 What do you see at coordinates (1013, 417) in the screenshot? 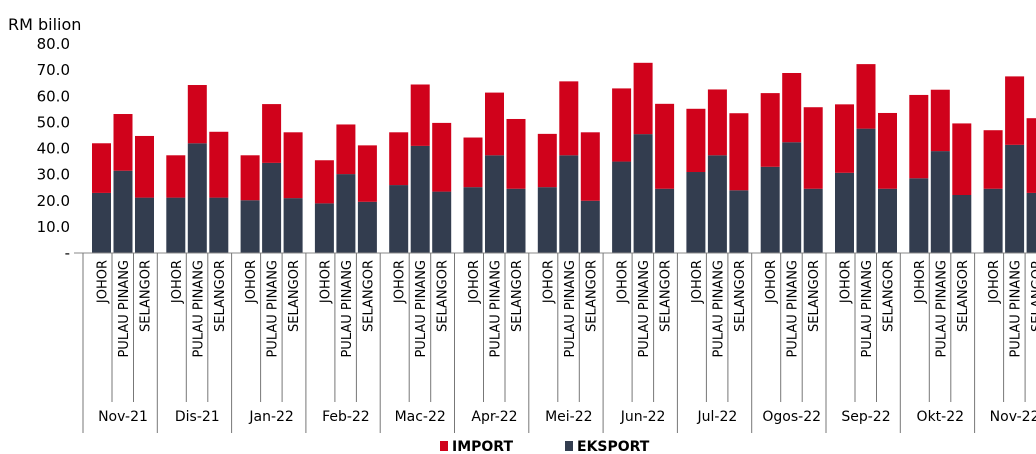
I see `month-tick-label: Nov-22` at bounding box center [1013, 417].